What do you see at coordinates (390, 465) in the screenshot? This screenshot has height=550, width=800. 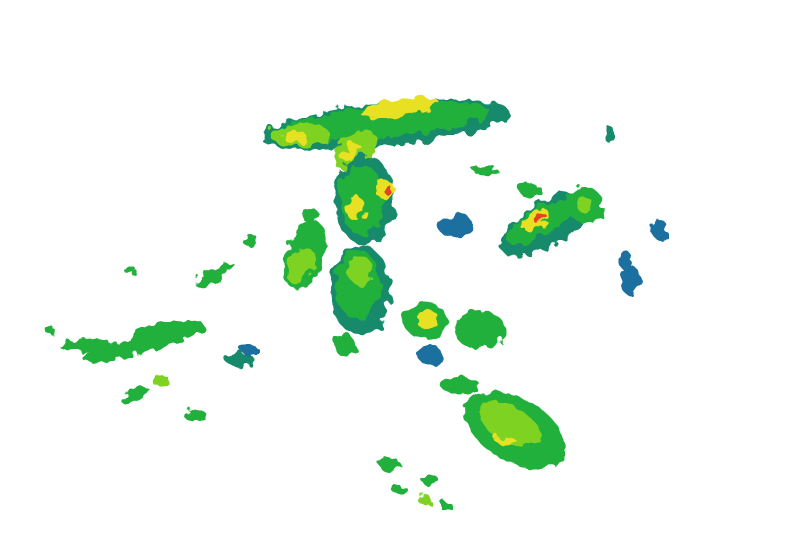 I see `echo-scatter-south` at bounding box center [390, 465].